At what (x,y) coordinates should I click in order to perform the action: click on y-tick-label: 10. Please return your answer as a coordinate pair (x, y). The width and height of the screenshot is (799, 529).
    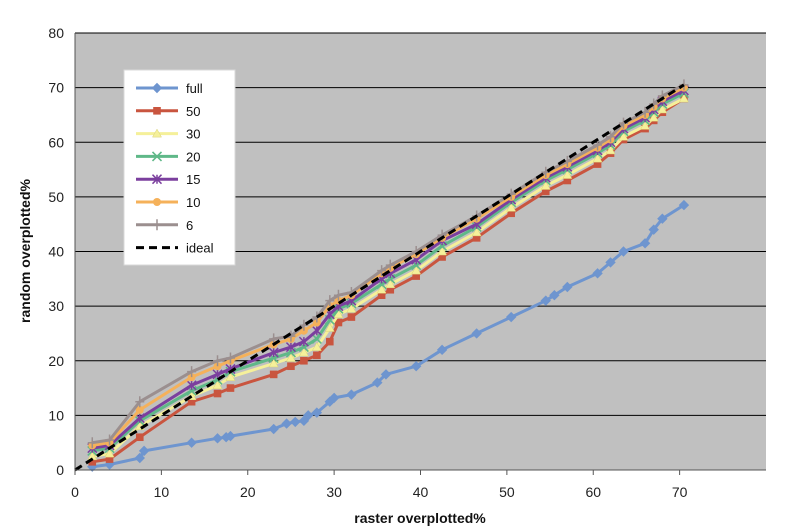
    Looking at the image, I should click on (56, 415).